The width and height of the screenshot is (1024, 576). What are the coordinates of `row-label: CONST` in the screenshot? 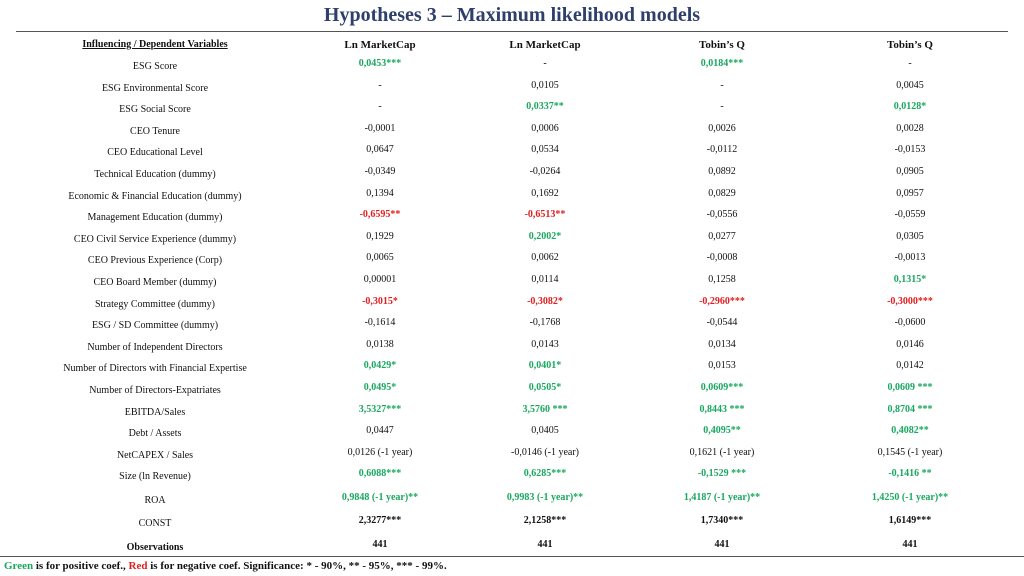 It's located at (155, 524).